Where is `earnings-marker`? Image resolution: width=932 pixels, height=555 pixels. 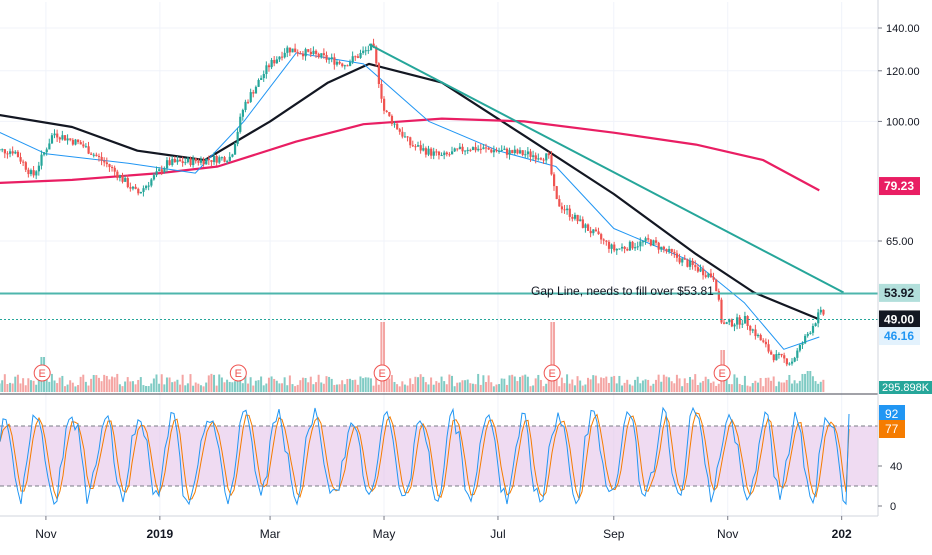 earnings-marker is located at coordinates (238, 373).